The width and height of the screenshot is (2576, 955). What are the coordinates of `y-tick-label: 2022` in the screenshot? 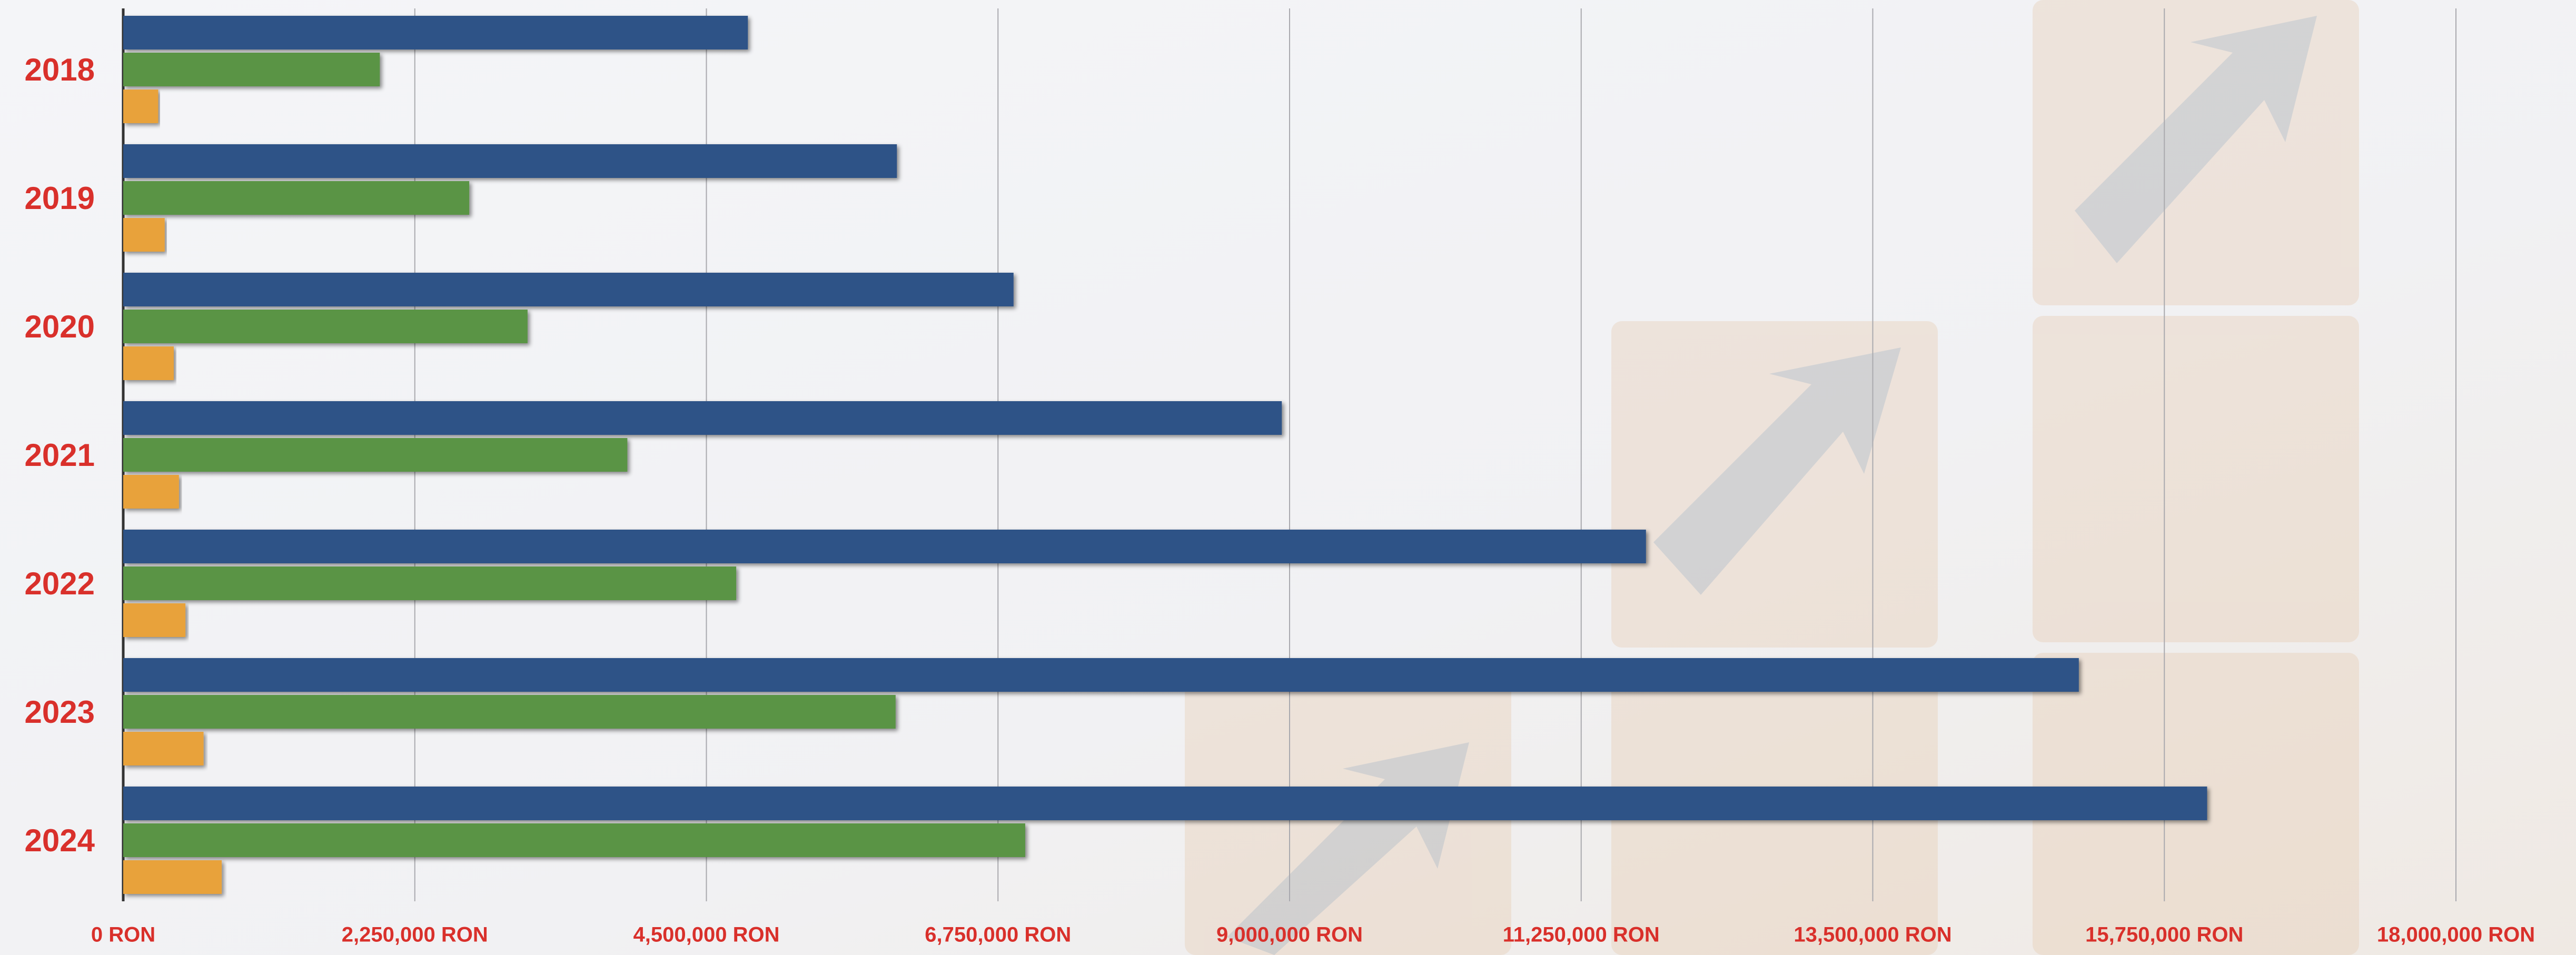 It's located at (60, 583).